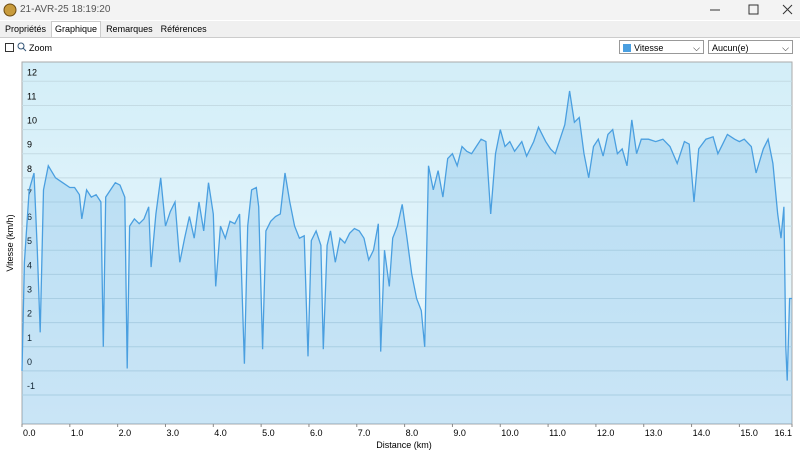 The width and height of the screenshot is (800, 460). I want to click on title-icons, so click(398, 10).